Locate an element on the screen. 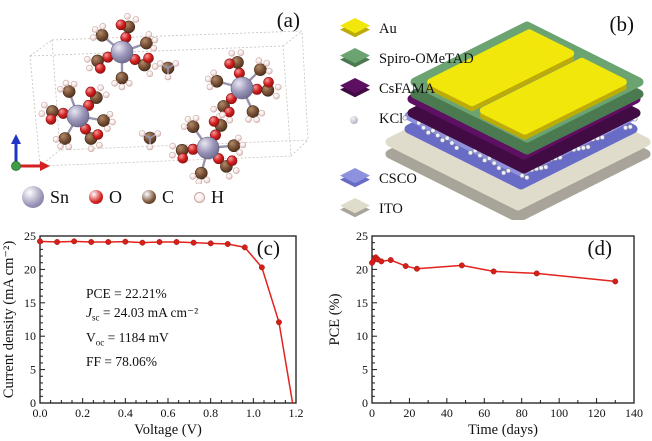  panel-c-label: (c) is located at coordinates (268, 248).